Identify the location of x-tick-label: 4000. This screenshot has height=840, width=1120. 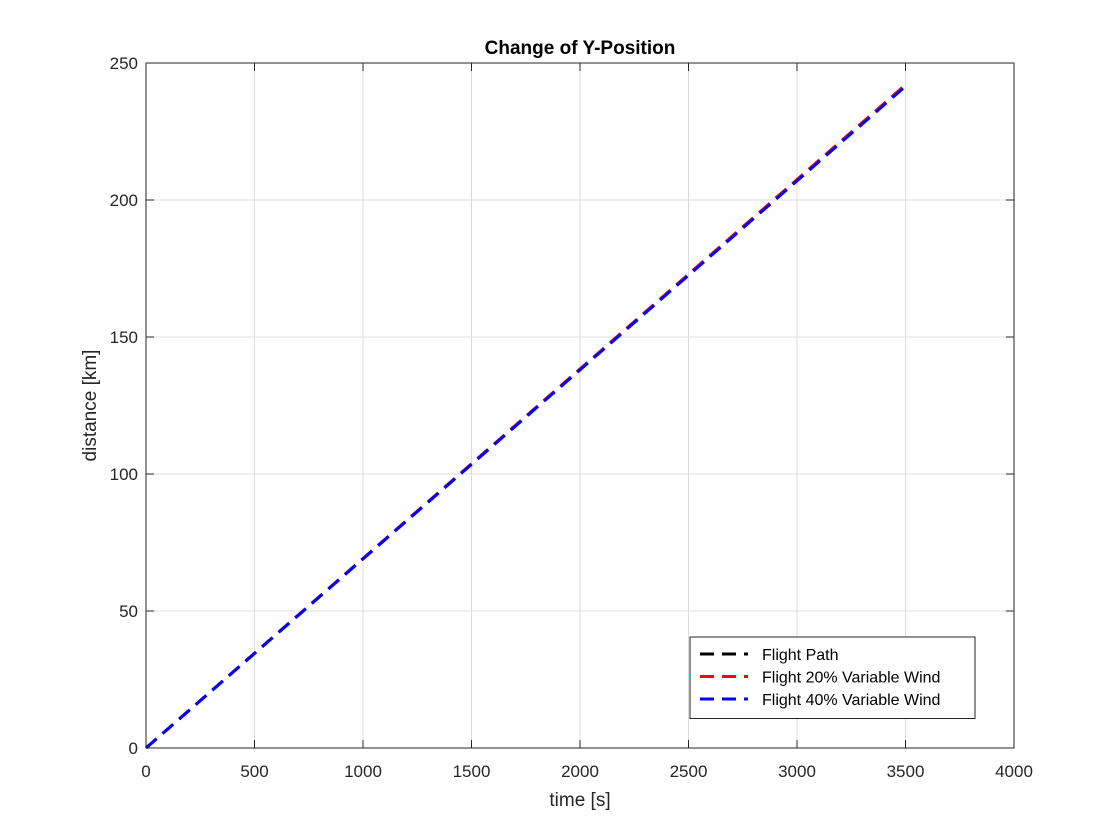
(1014, 771).